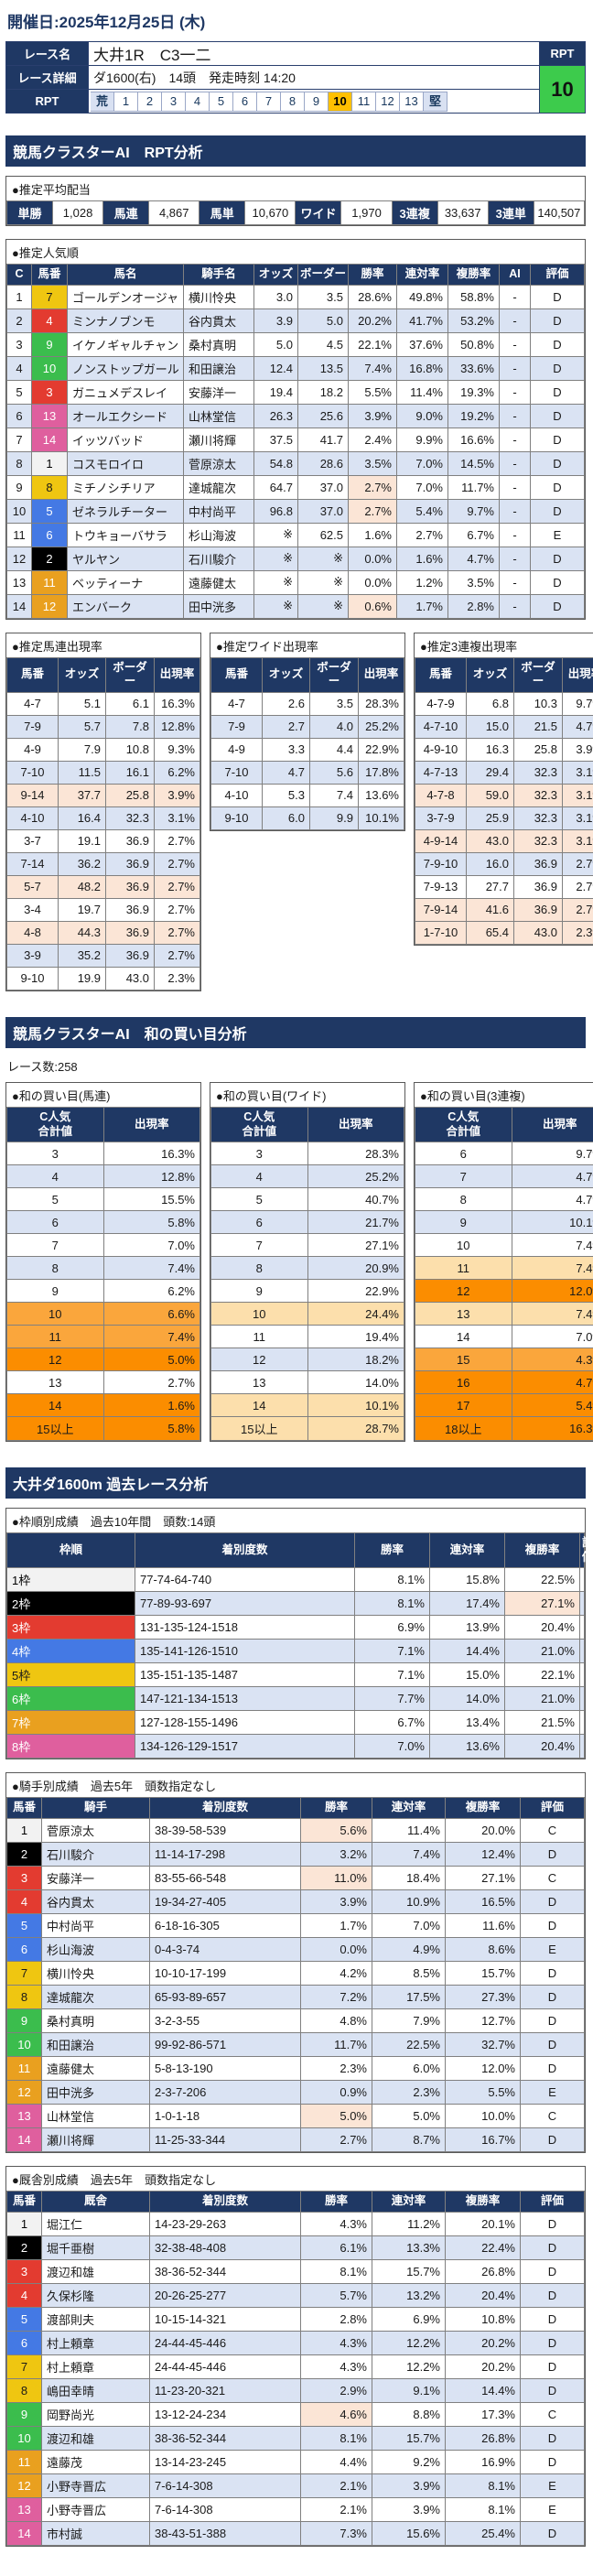 Image resolution: width=593 pixels, height=2576 pixels. I want to click on waku-stats-row: 3枠 131-135-124-1518 6.9% 13.9% 20.4% D, so click(296, 1628).